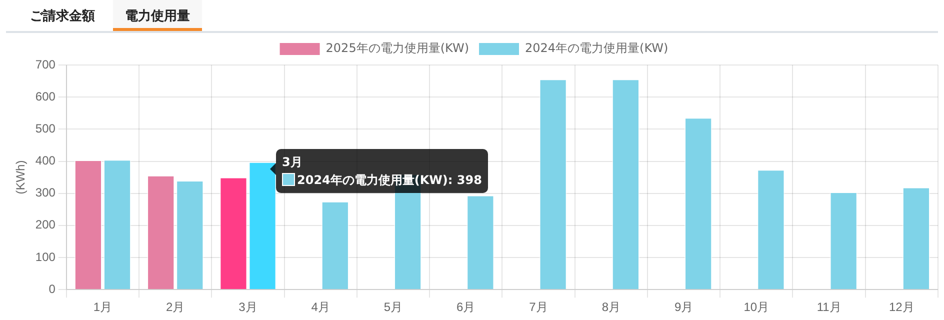 This screenshot has width=944, height=320. I want to click on x-tick-label: 5月, so click(393, 307).